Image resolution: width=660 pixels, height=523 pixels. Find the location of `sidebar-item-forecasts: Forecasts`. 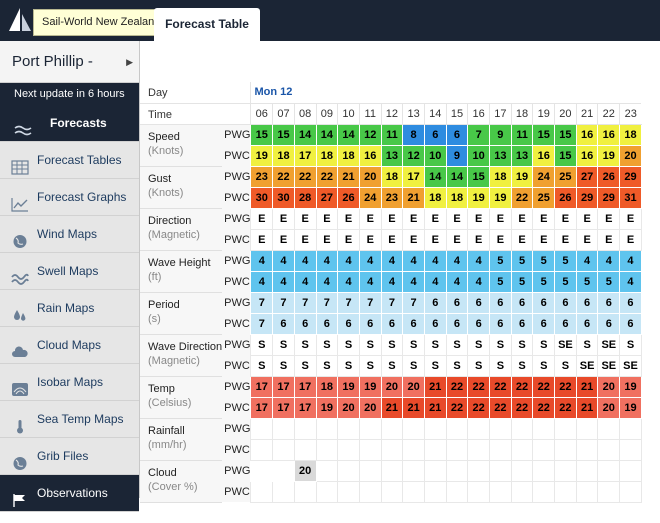

sidebar-item-forecasts: Forecasts is located at coordinates (69, 123).